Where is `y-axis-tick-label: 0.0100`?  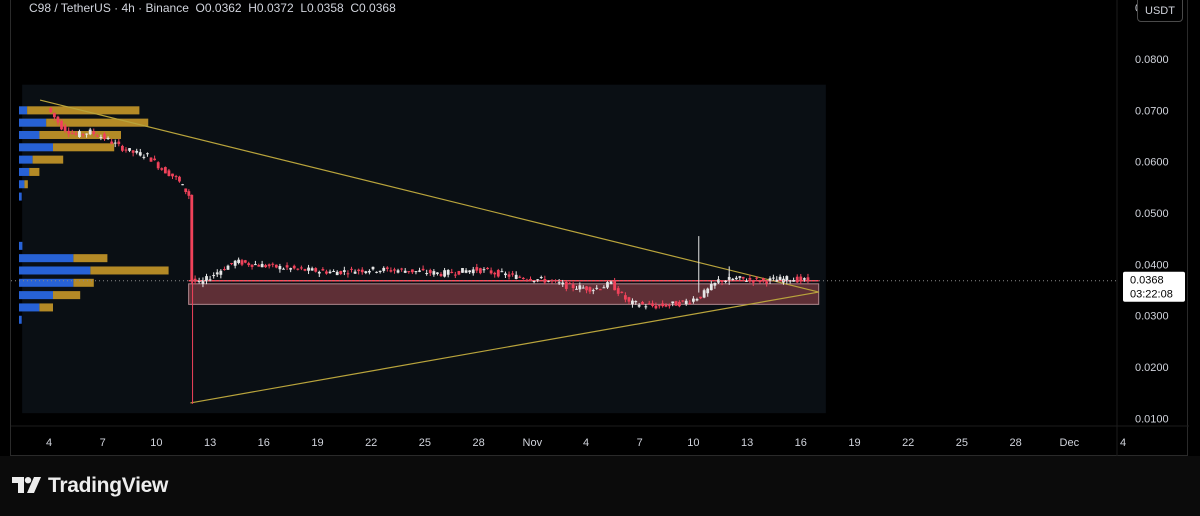
y-axis-tick-label: 0.0100 is located at coordinates (1152, 419).